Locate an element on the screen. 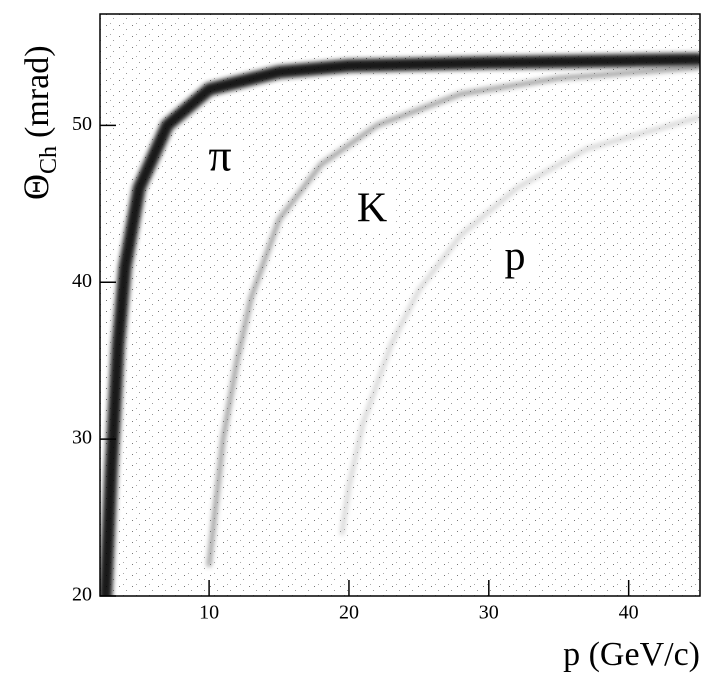 The image size is (716, 691). band-label: p is located at coordinates (515, 257).